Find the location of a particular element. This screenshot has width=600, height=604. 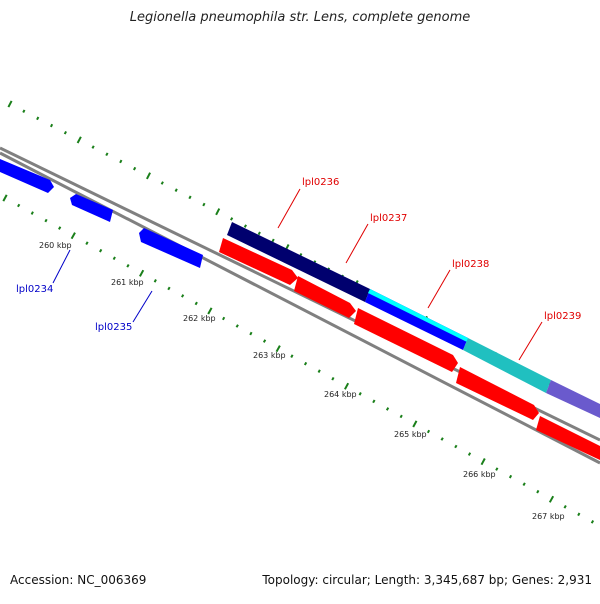

gene-label-lpl0237: lpl0237 is located at coordinates (388, 218).